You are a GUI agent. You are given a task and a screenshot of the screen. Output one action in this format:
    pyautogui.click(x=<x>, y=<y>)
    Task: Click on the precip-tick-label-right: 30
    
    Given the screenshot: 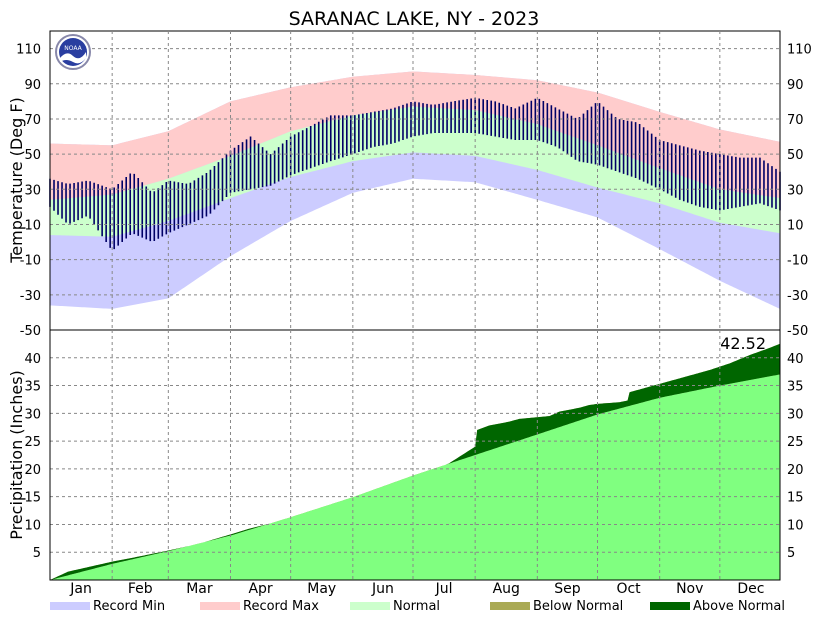 What is the action you would take?
    pyautogui.click(x=795, y=414)
    